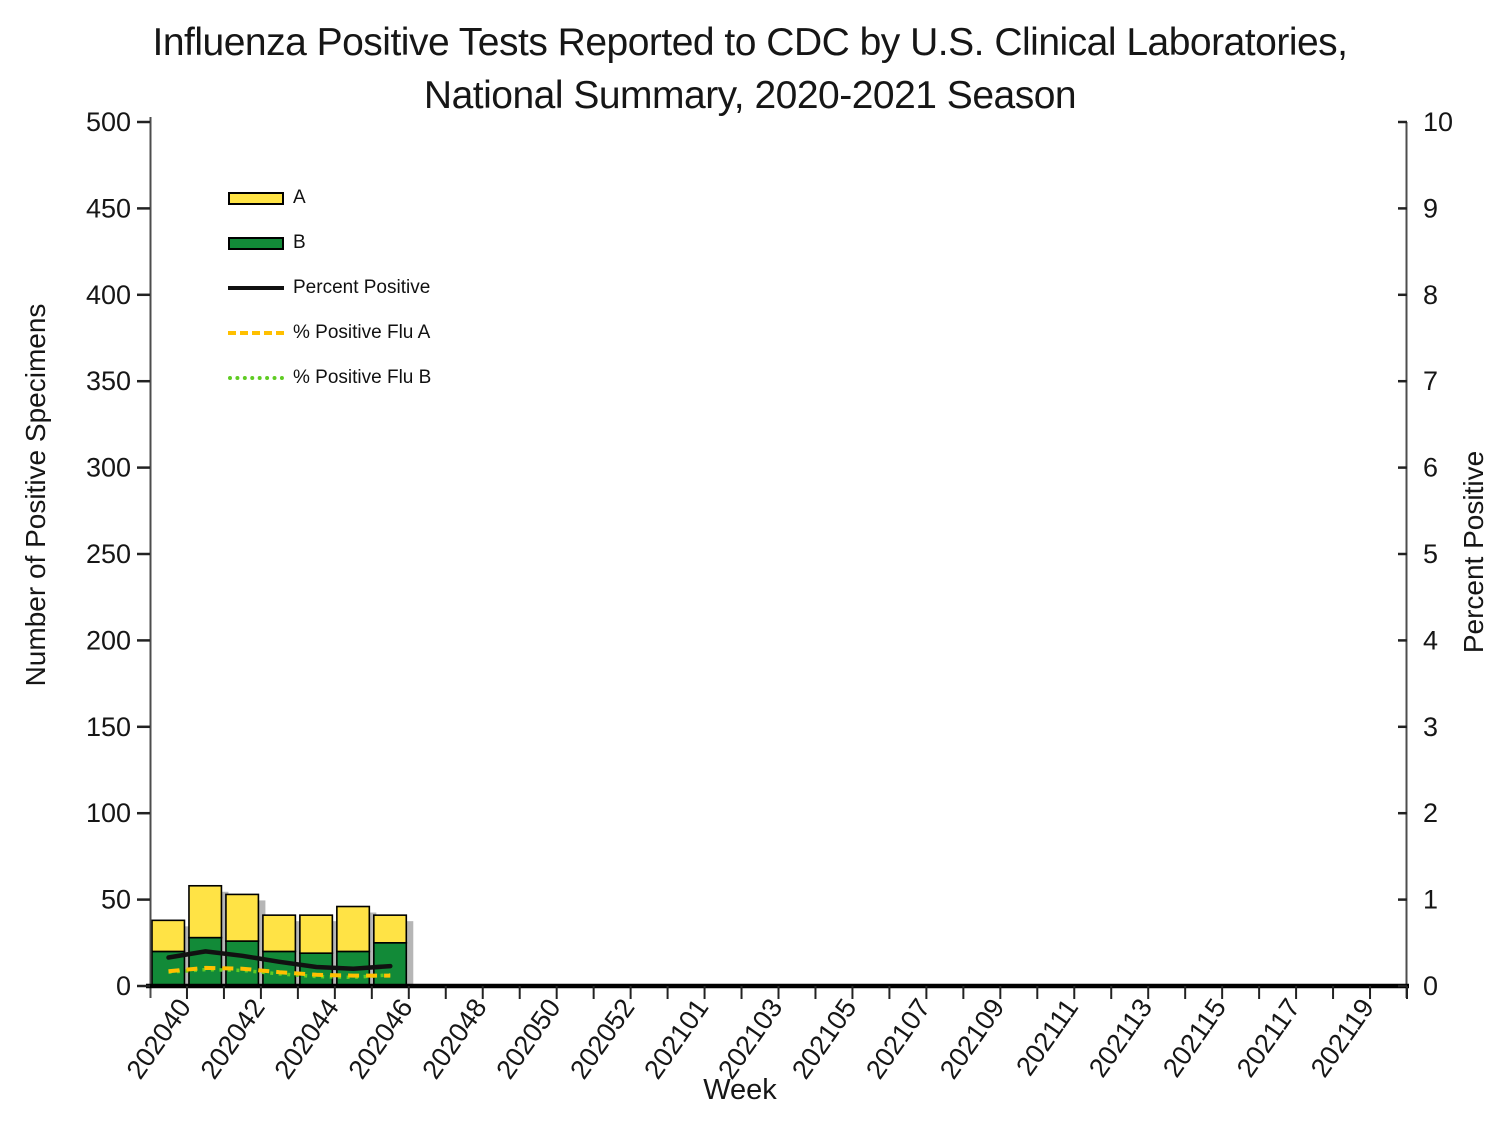 The image size is (1500, 1125). Describe the element at coordinates (1430, 640) in the screenshot. I see `y-right-tick-label: 4` at that location.